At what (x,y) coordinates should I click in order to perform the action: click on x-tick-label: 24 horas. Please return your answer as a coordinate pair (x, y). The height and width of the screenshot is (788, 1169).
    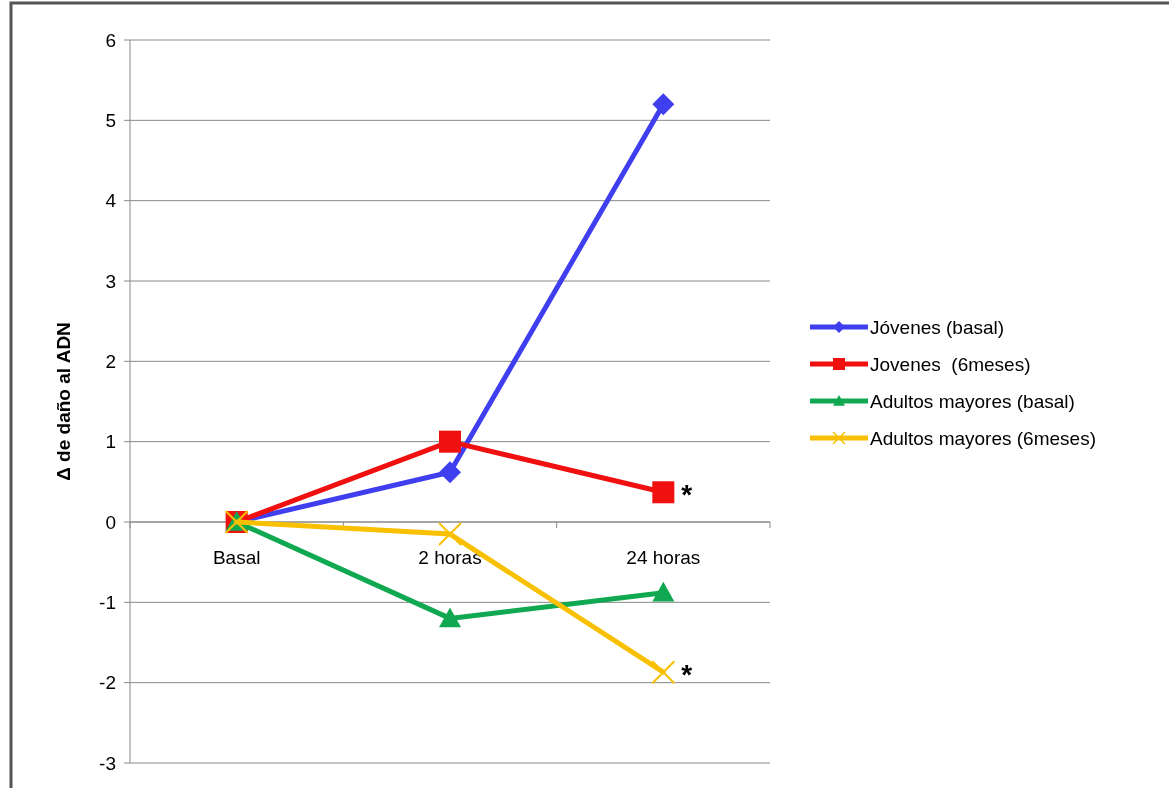
    Looking at the image, I should click on (663, 557).